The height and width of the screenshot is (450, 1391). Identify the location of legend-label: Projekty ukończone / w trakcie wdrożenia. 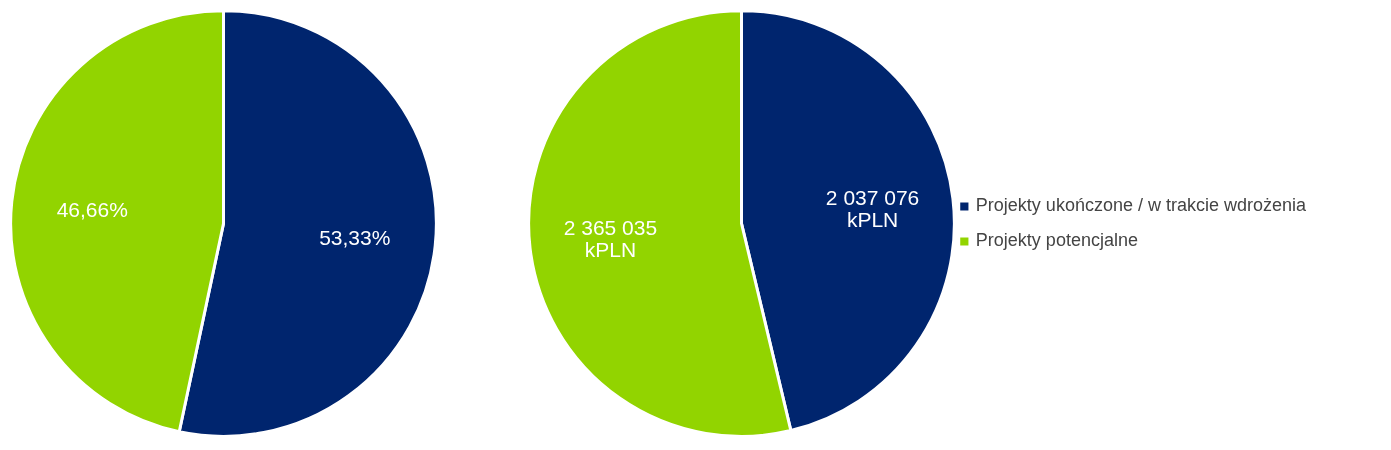
(1140, 205).